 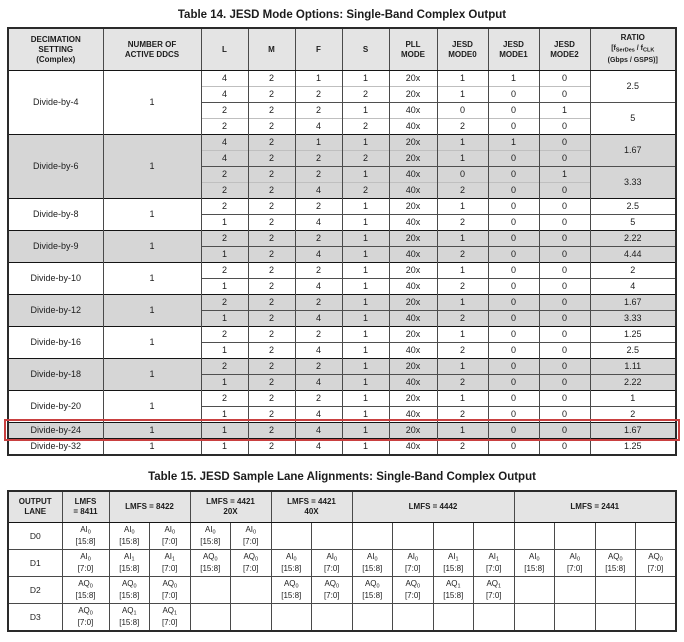 I want to click on ratio-cell: 1.11, so click(x=633, y=366).